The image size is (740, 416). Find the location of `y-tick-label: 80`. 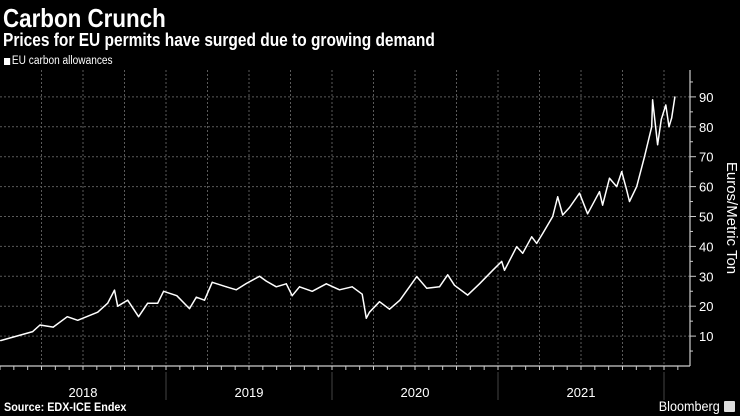

y-tick-label: 80 is located at coordinates (706, 127).